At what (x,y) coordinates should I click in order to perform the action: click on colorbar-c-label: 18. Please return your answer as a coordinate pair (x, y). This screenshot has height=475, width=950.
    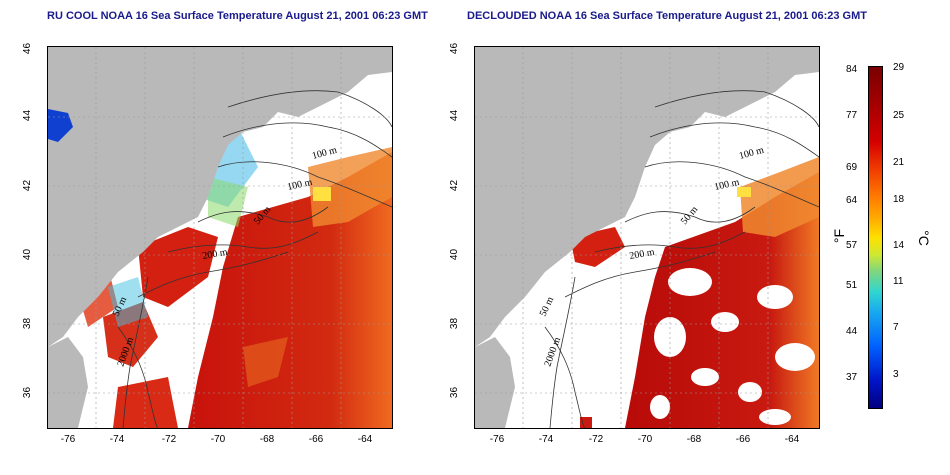
    Looking at the image, I should click on (899, 199).